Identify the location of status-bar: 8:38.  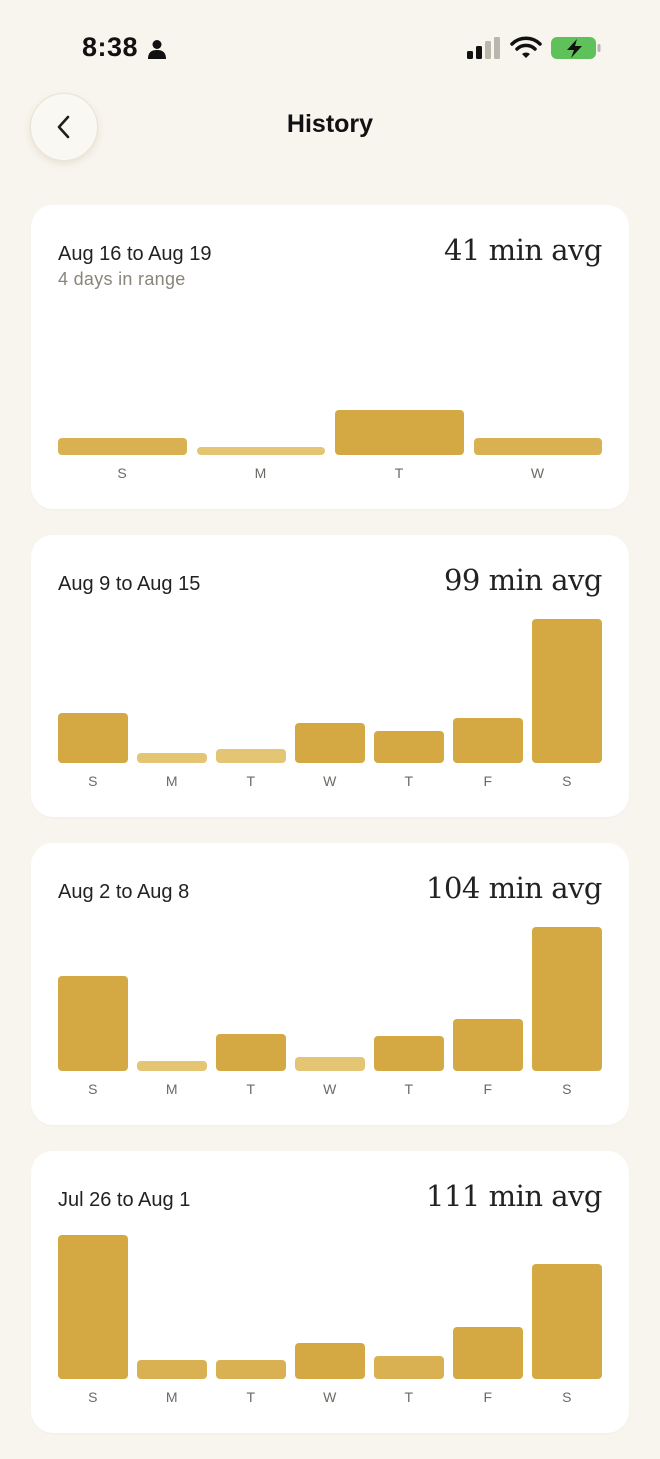
(330, 48).